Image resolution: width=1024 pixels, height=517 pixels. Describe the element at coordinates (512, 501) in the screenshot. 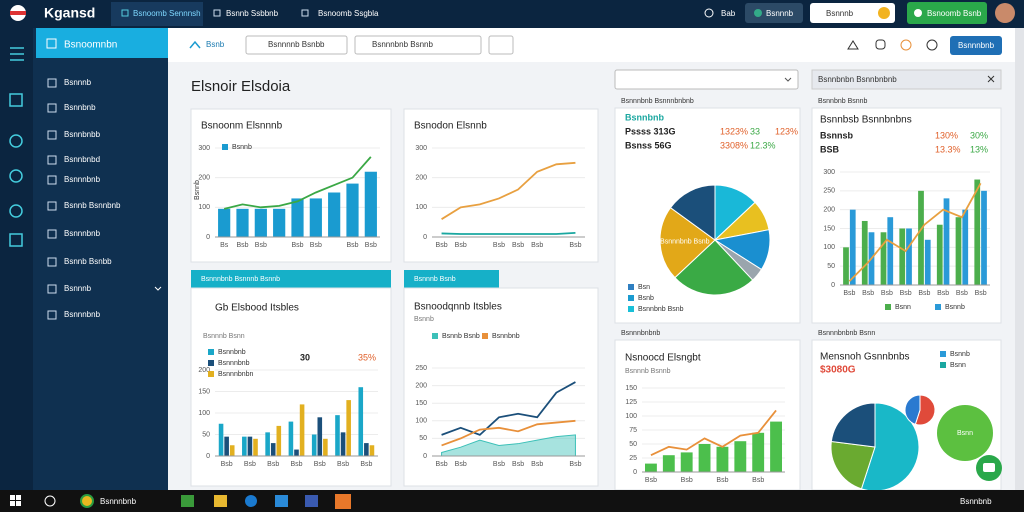

I see `taskbar` at that location.